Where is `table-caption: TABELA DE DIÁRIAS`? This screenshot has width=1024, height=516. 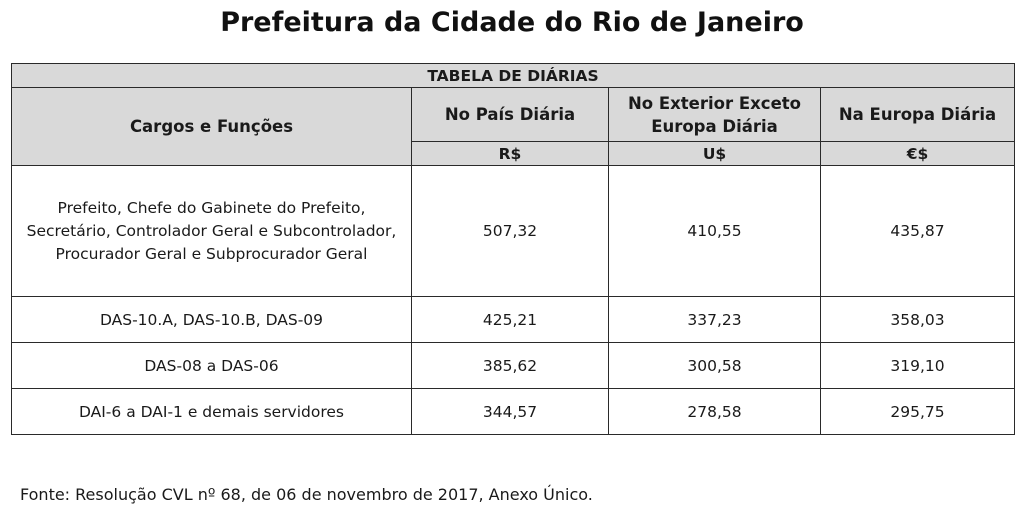 table-caption: TABELA DE DIÁRIAS is located at coordinates (513, 75).